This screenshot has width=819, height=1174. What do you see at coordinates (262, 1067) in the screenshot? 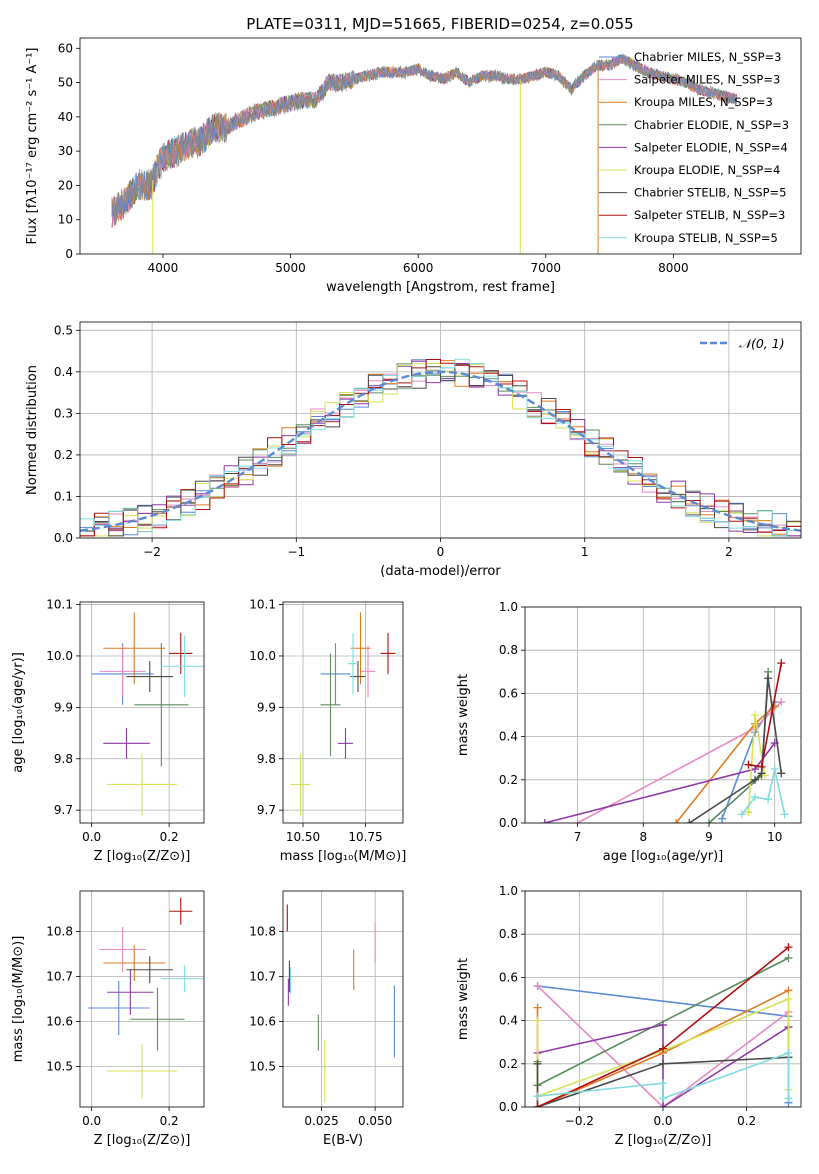
I see `y-tick-label: 10.5` at bounding box center [262, 1067].